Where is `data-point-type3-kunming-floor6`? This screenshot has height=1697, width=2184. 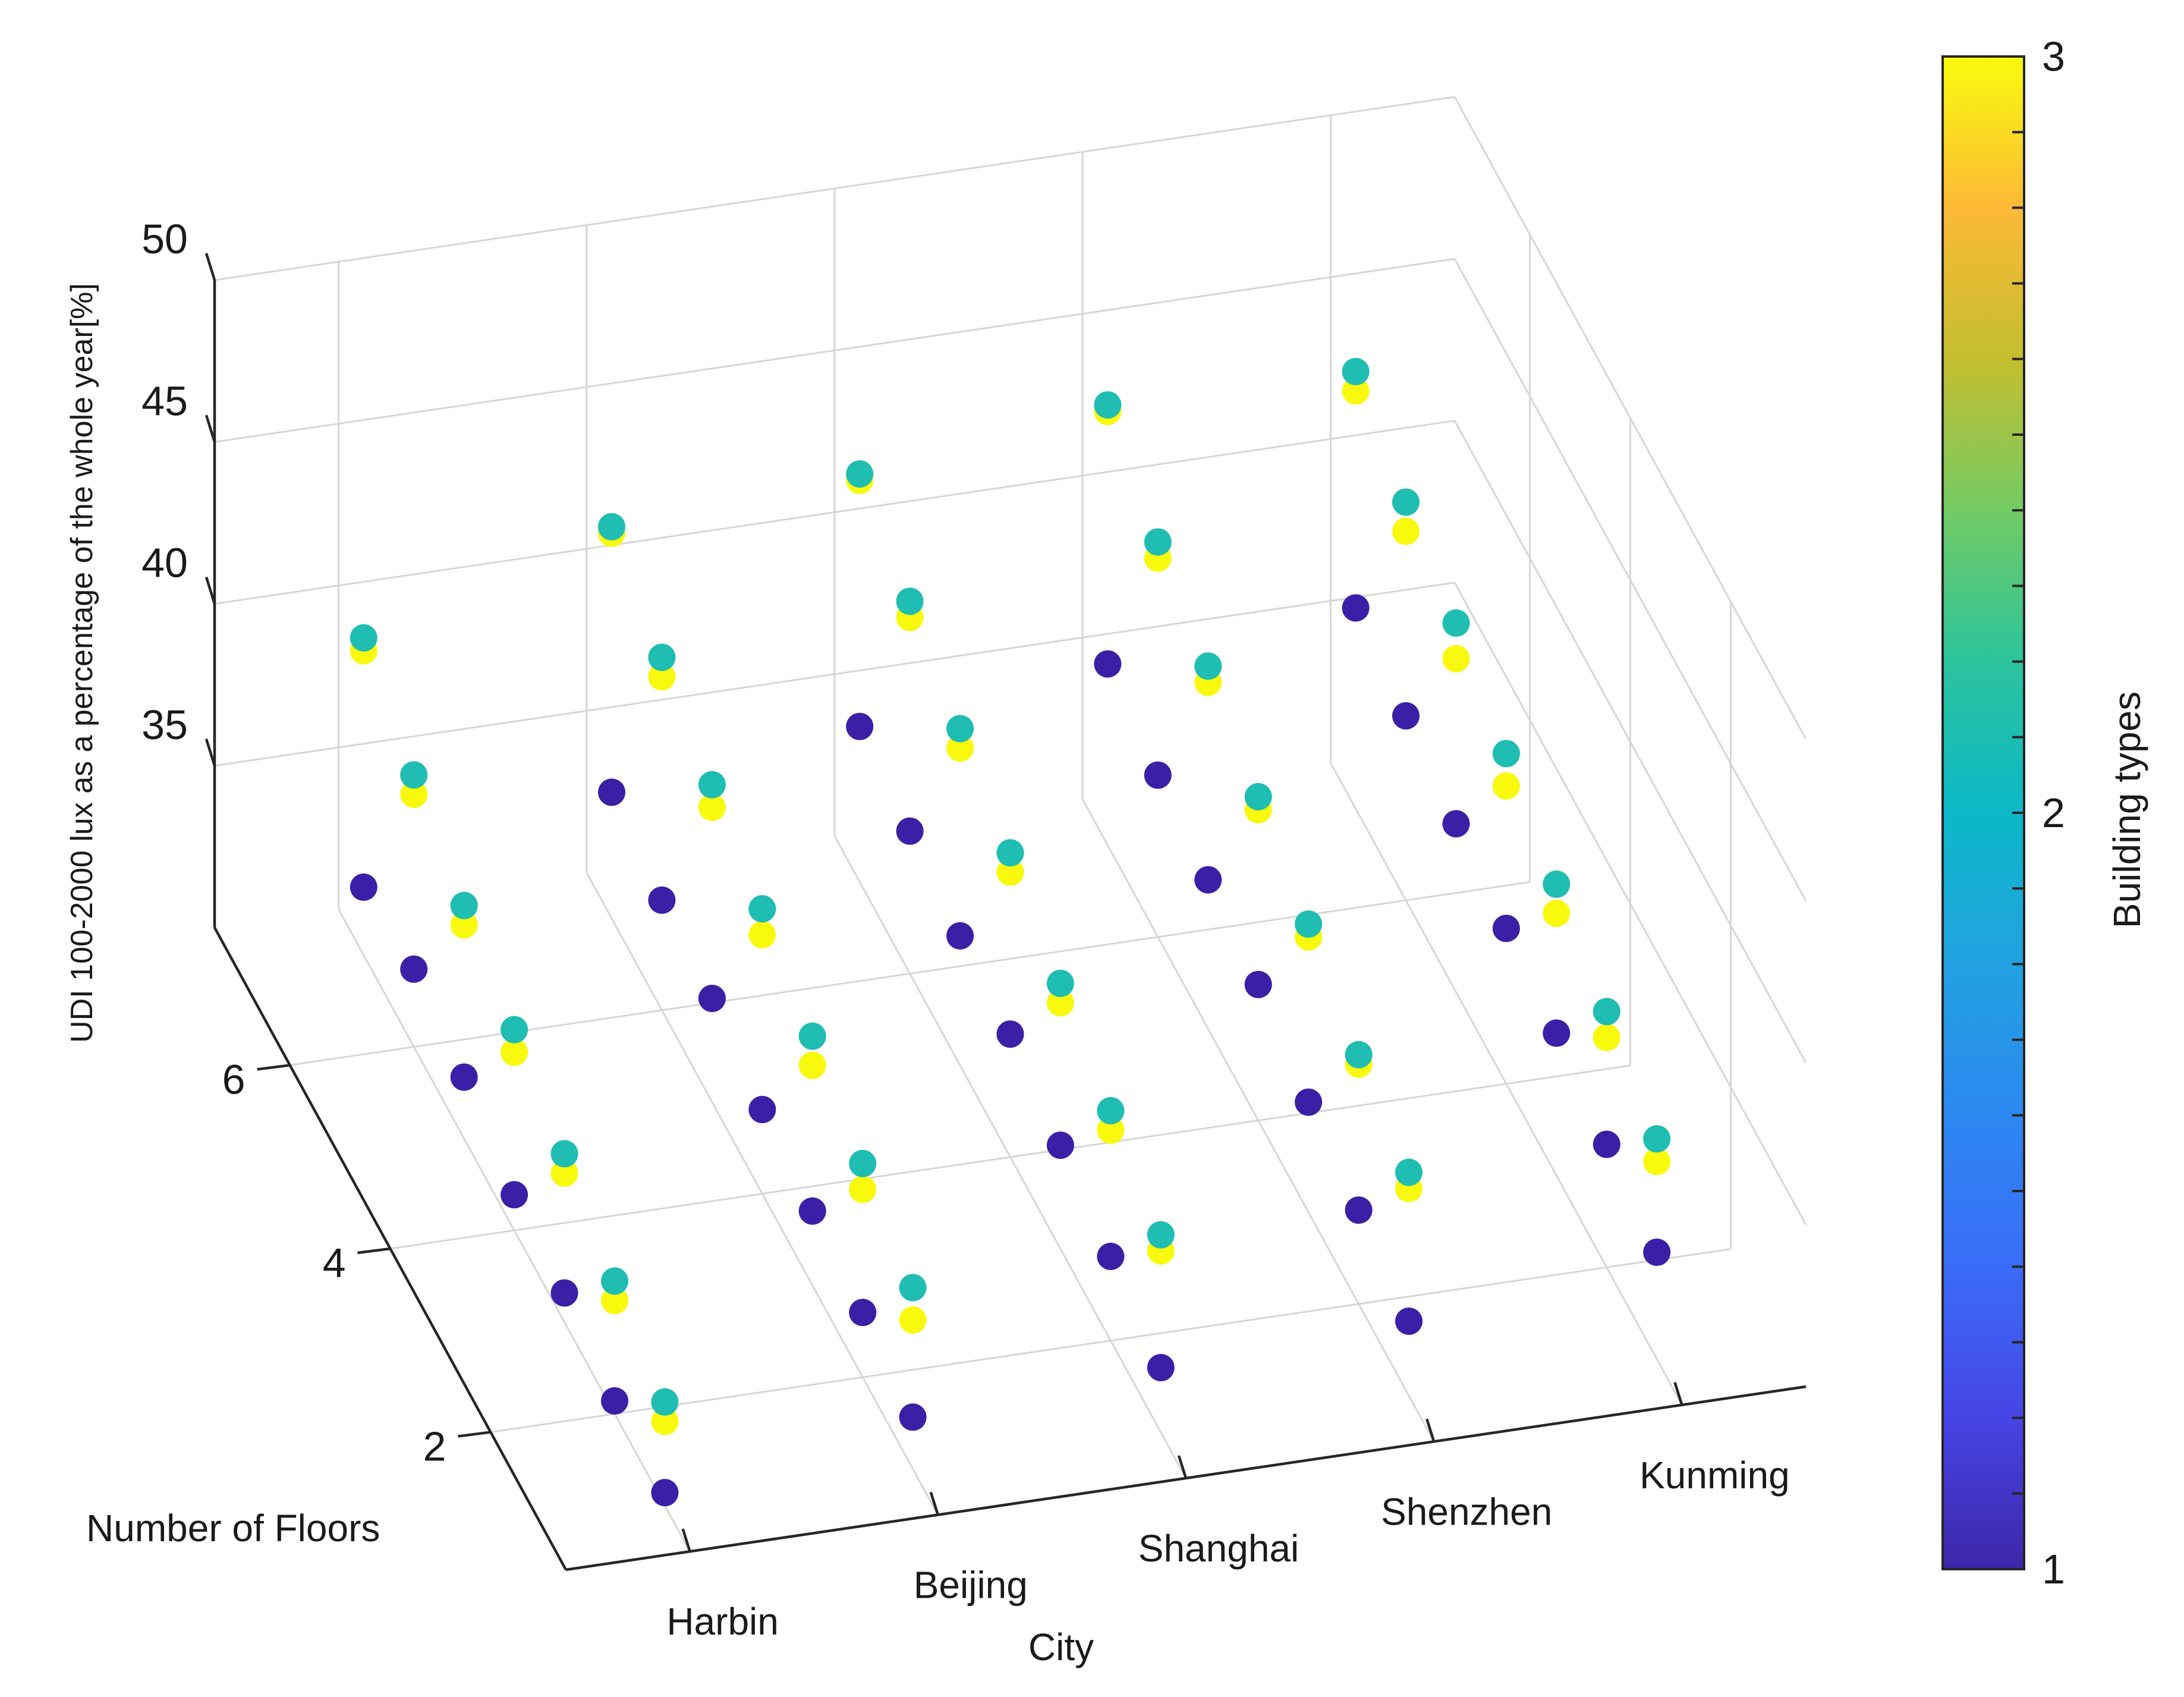
data-point-type3-kunming-floor6 is located at coordinates (1406, 531).